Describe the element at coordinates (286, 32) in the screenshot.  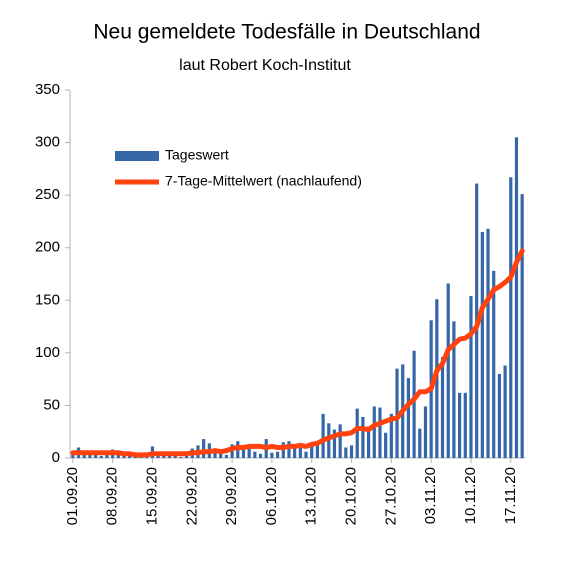
I see `chart-title: Neu gemeldete Todesfälle in Deutschland` at that location.